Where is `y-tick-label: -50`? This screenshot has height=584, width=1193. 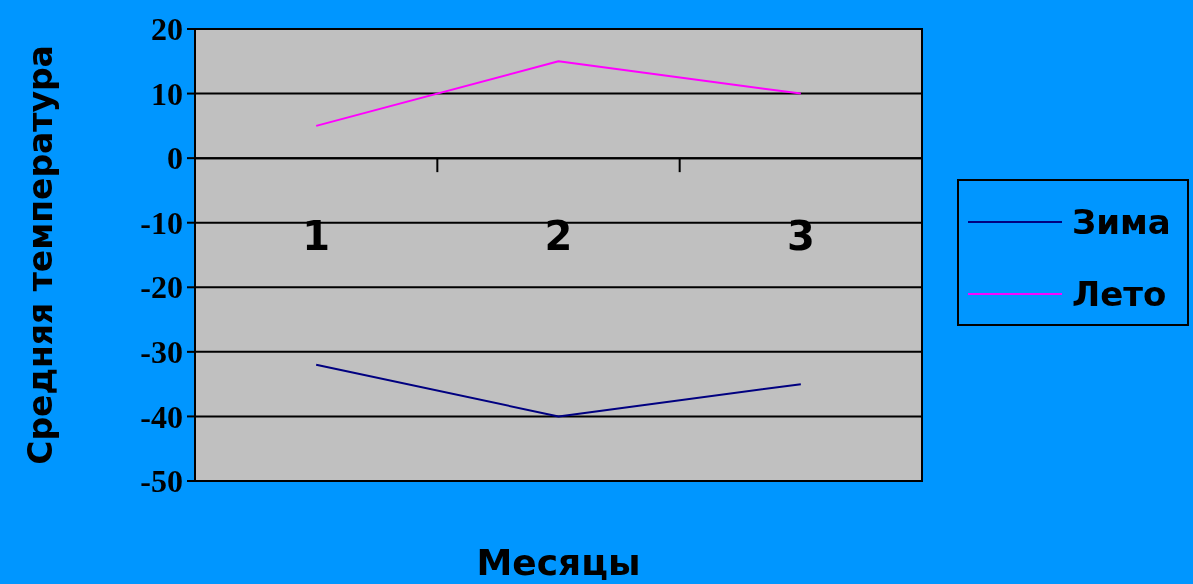
y-tick-label: -50 is located at coordinates (161, 481).